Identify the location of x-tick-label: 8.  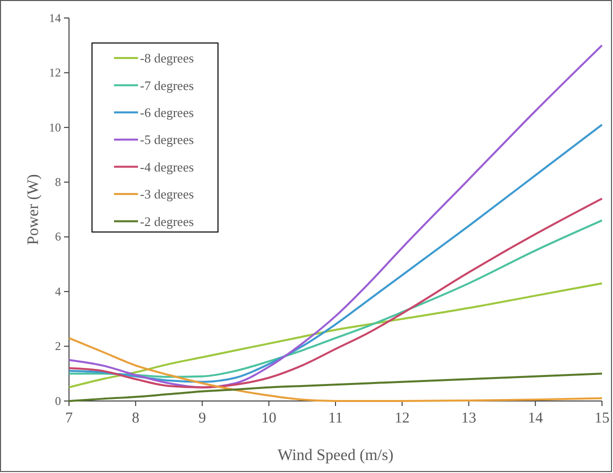
(136, 418).